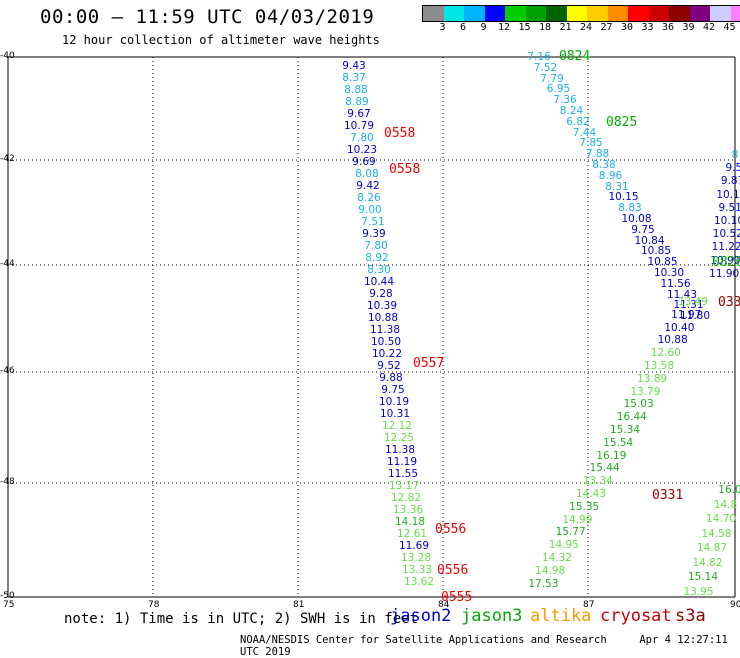 This screenshot has width=740, height=658. What do you see at coordinates (353, 78) in the screenshot?
I see `wave-height-label: 8.37` at bounding box center [353, 78].